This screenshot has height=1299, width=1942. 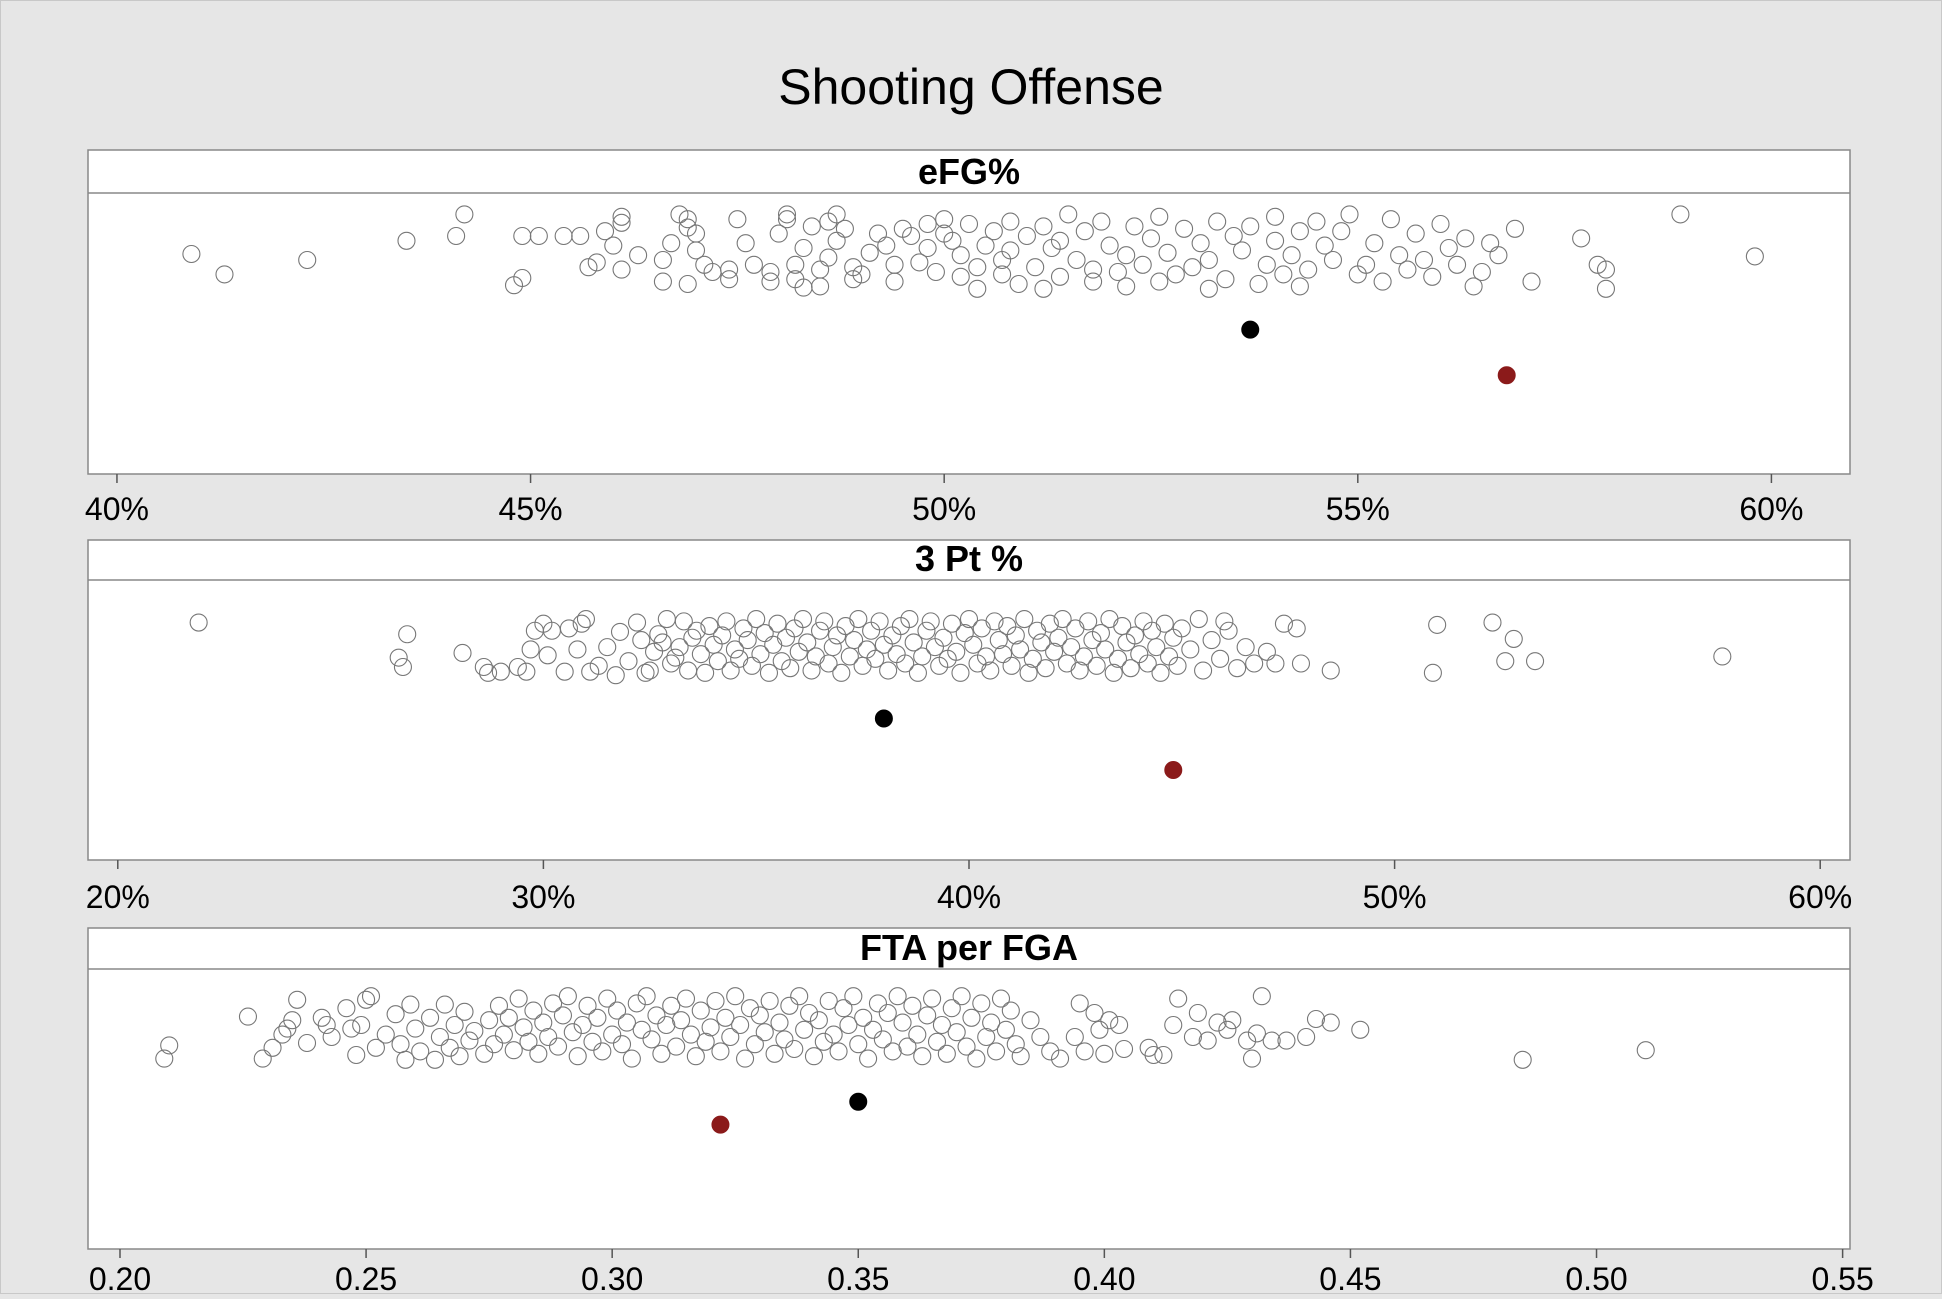 I want to click on panel-title: FTA per FGA, so click(x=969, y=947).